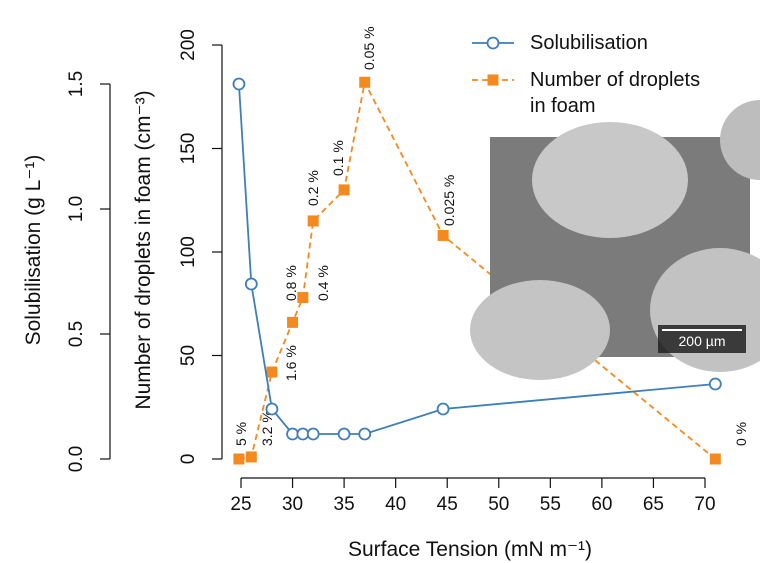 This screenshot has height=563, width=760. Describe the element at coordinates (76, 209) in the screenshot. I see `y-tick-label: 1.0` at that location.